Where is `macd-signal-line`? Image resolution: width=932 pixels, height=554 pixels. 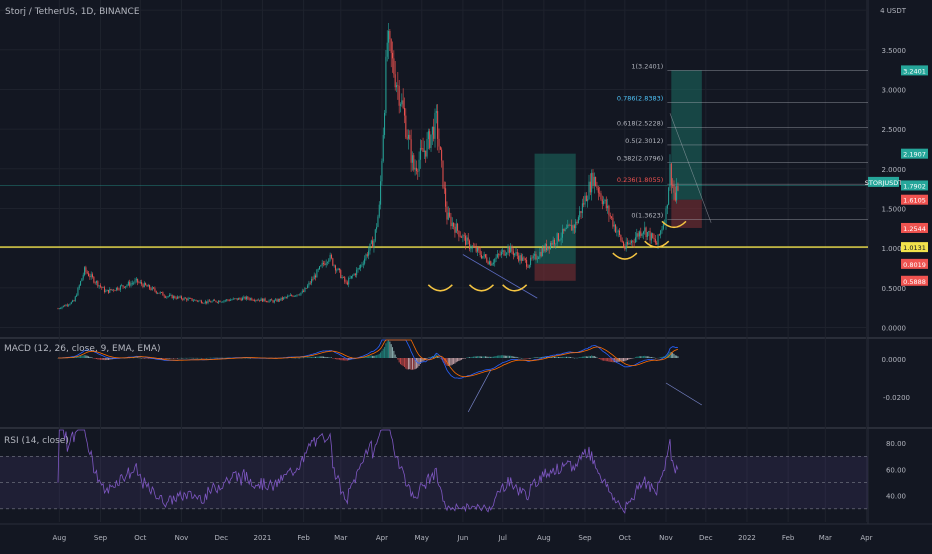
macd-signal-line is located at coordinates (368, 358).